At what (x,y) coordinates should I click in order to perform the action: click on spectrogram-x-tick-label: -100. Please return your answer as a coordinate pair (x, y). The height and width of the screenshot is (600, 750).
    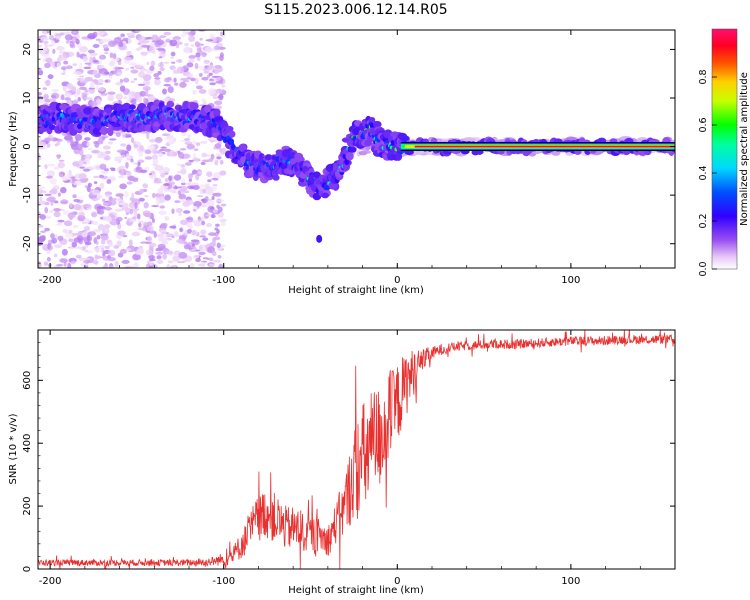
    Looking at the image, I should click on (223, 280).